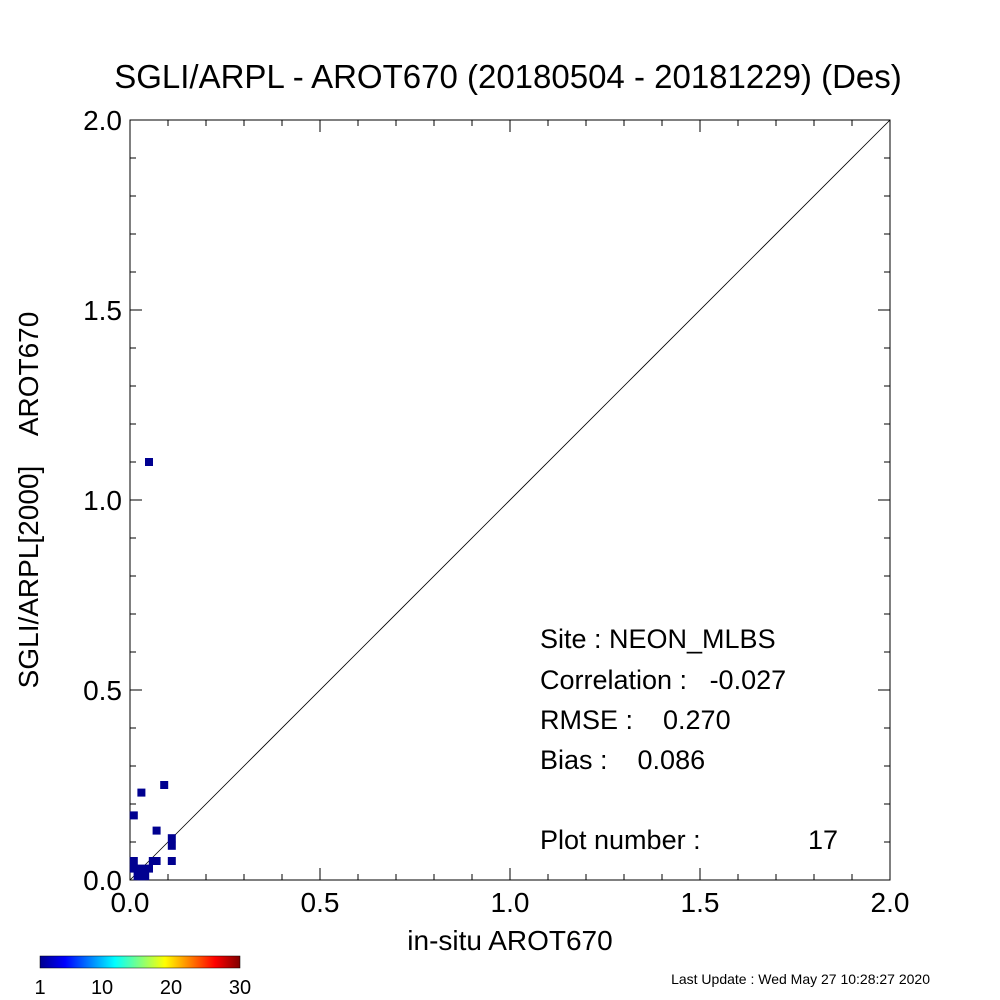 This screenshot has height=1000, width=1000. Describe the element at coordinates (509, 940) in the screenshot. I see `x-axis-label: in-situ AROT670` at that location.